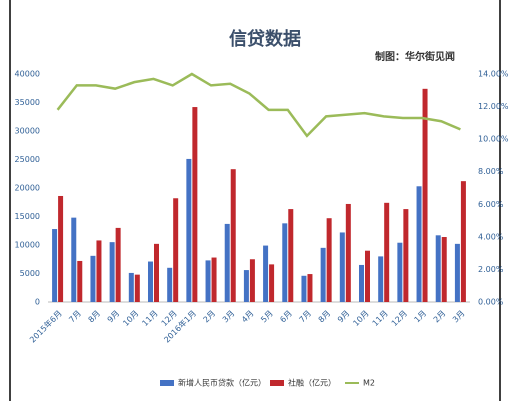 The image size is (510, 401). What do you see at coordinates (37, 302) in the screenshot?
I see `y-tick-label: 0` at bounding box center [37, 302].